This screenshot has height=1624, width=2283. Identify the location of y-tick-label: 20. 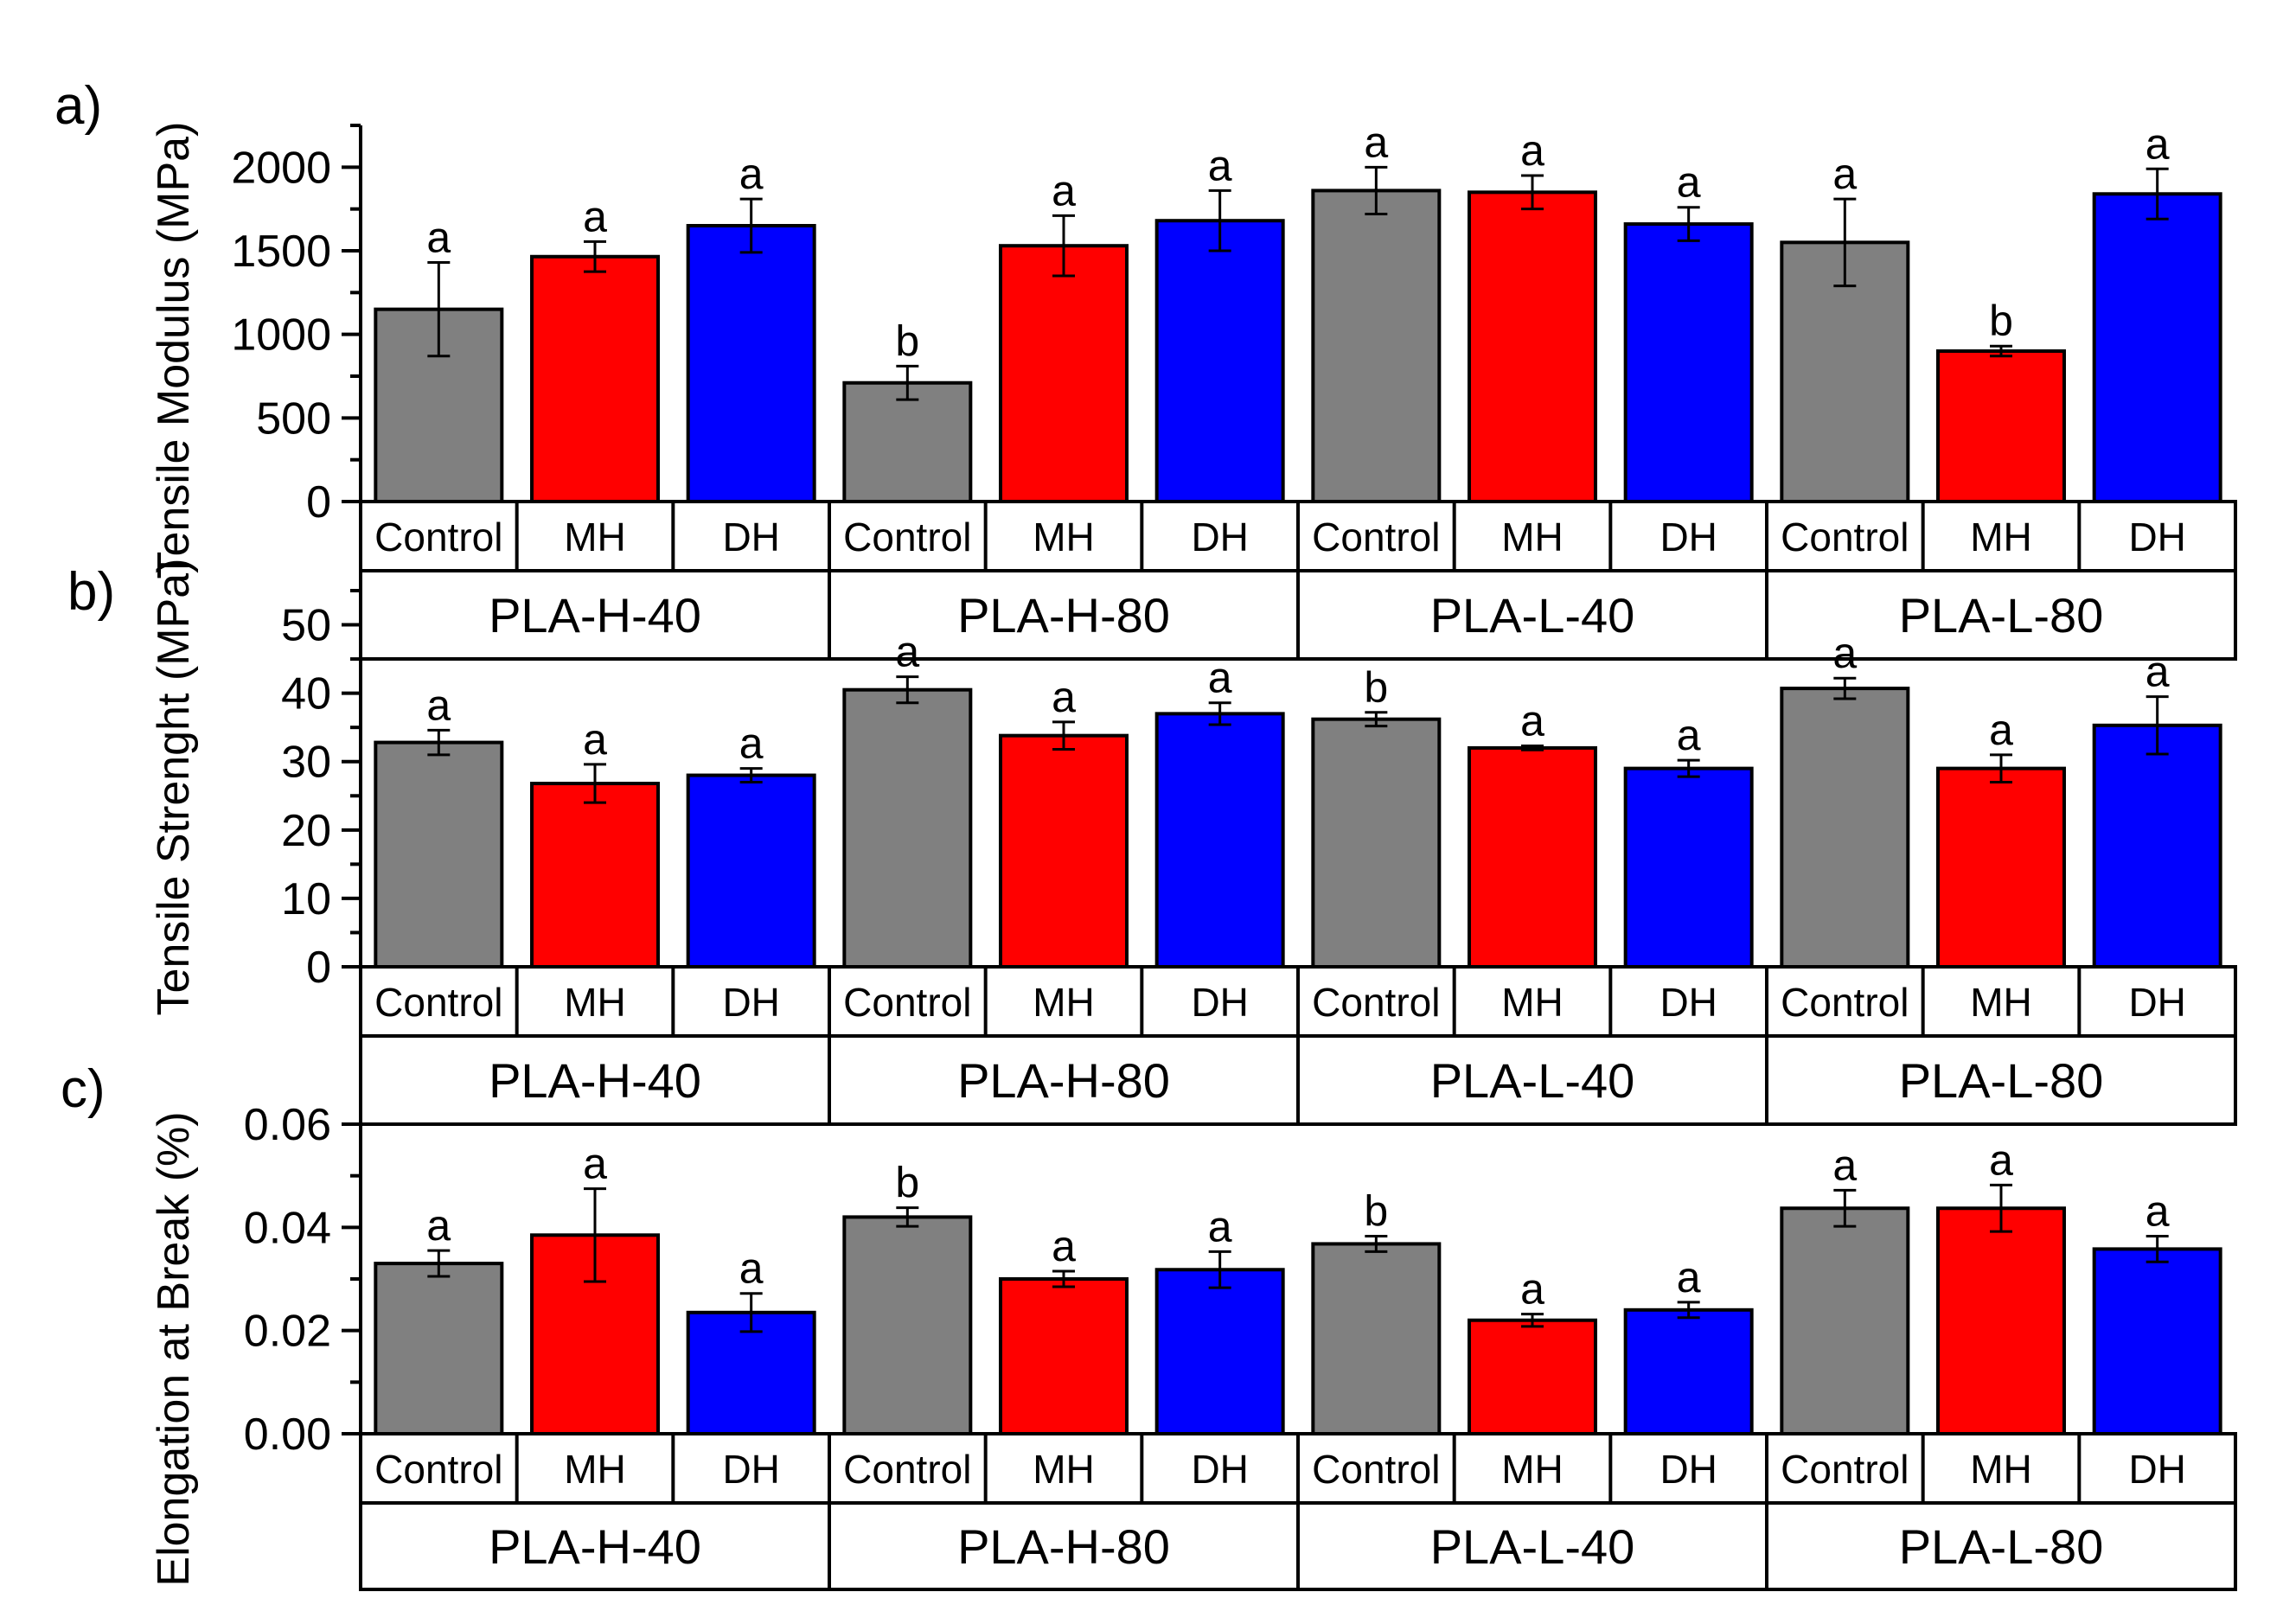
(306, 831).